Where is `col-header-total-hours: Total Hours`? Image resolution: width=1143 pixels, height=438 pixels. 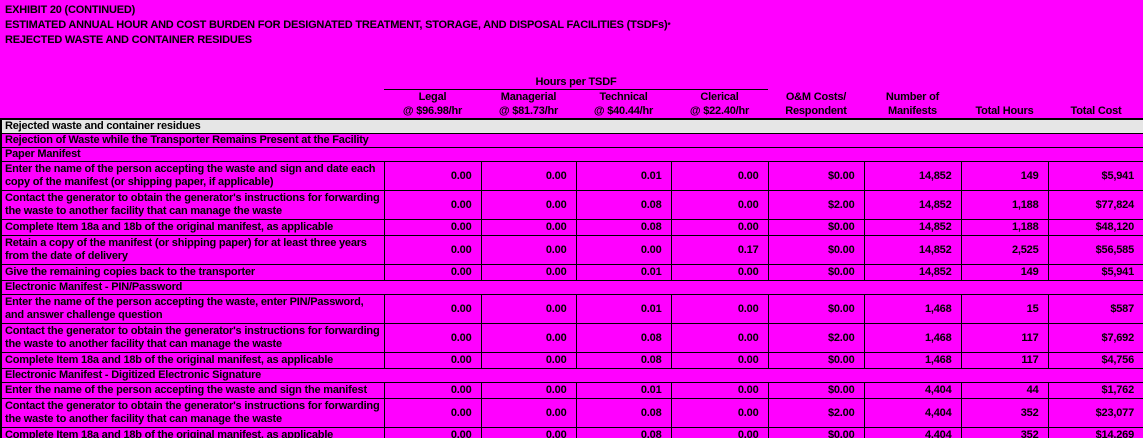 col-header-total-hours: Total Hours is located at coordinates (1004, 111).